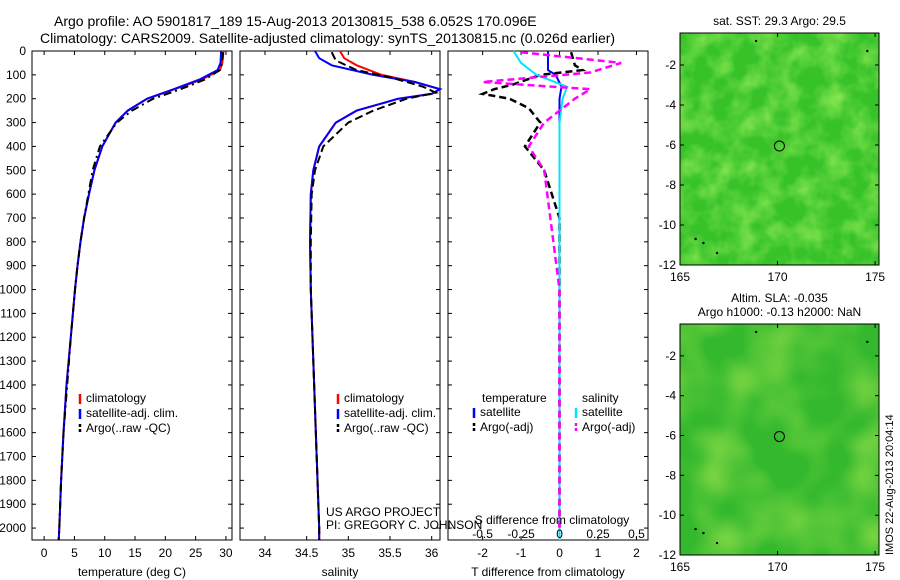 The height and width of the screenshot is (580, 900). What do you see at coordinates (13, 385) in the screenshot?
I see `y-tick-label: 1400` at bounding box center [13, 385].